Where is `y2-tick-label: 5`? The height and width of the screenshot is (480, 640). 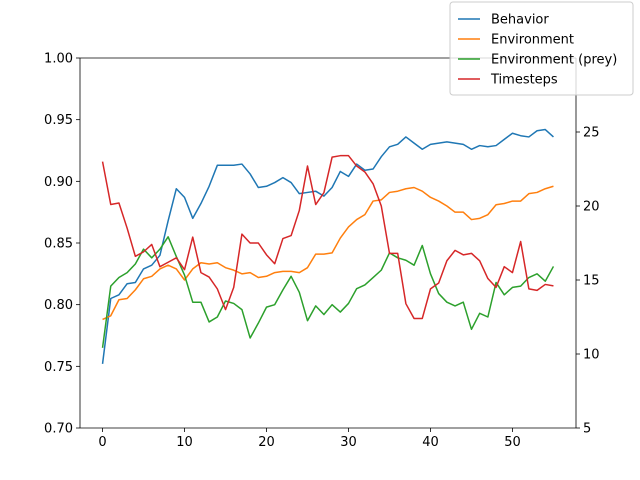 y2-tick-label: 5 is located at coordinates (587, 429).